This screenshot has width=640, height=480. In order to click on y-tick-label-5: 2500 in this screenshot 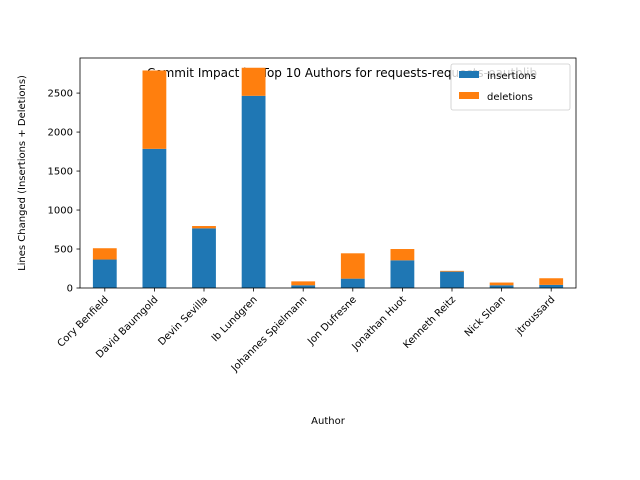, I will do `click(60, 94)`.